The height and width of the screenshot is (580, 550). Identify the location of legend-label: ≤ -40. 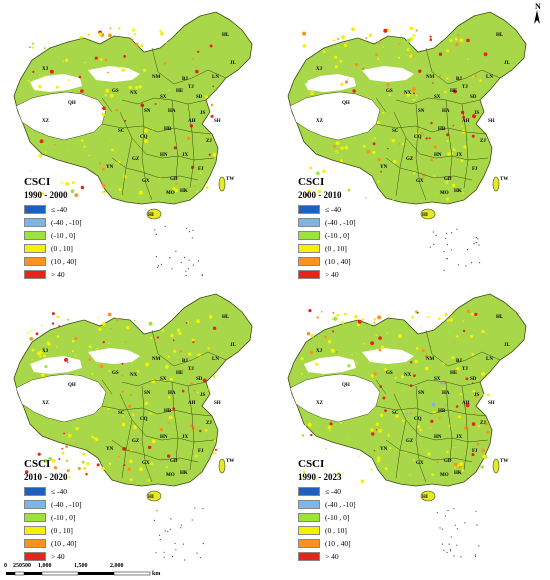
(333, 209).